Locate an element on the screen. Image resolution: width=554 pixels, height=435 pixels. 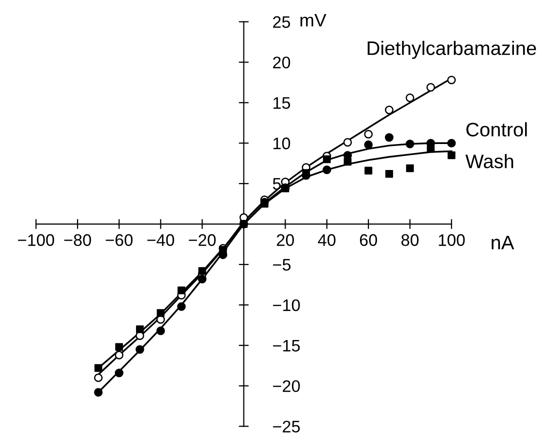
x-tick-label: −80 is located at coordinates (78, 240).